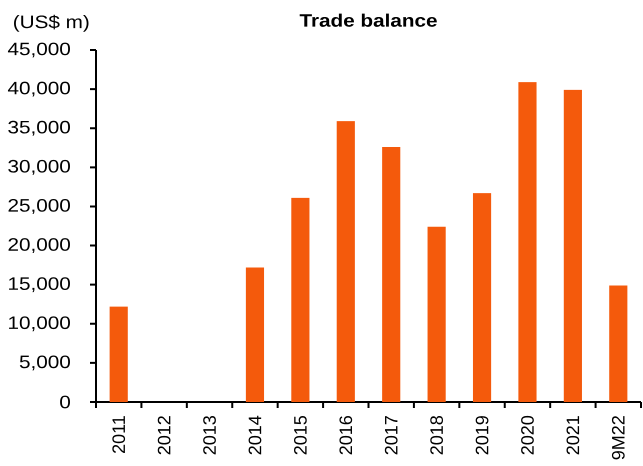  Describe the element at coordinates (39, 128) in the screenshot. I see `y-tick-label: 35,000` at that location.